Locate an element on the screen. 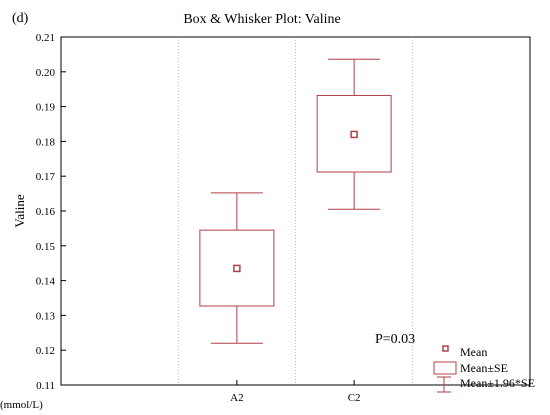 The width and height of the screenshot is (550, 415). box-group-c2 is located at coordinates (354, 134).